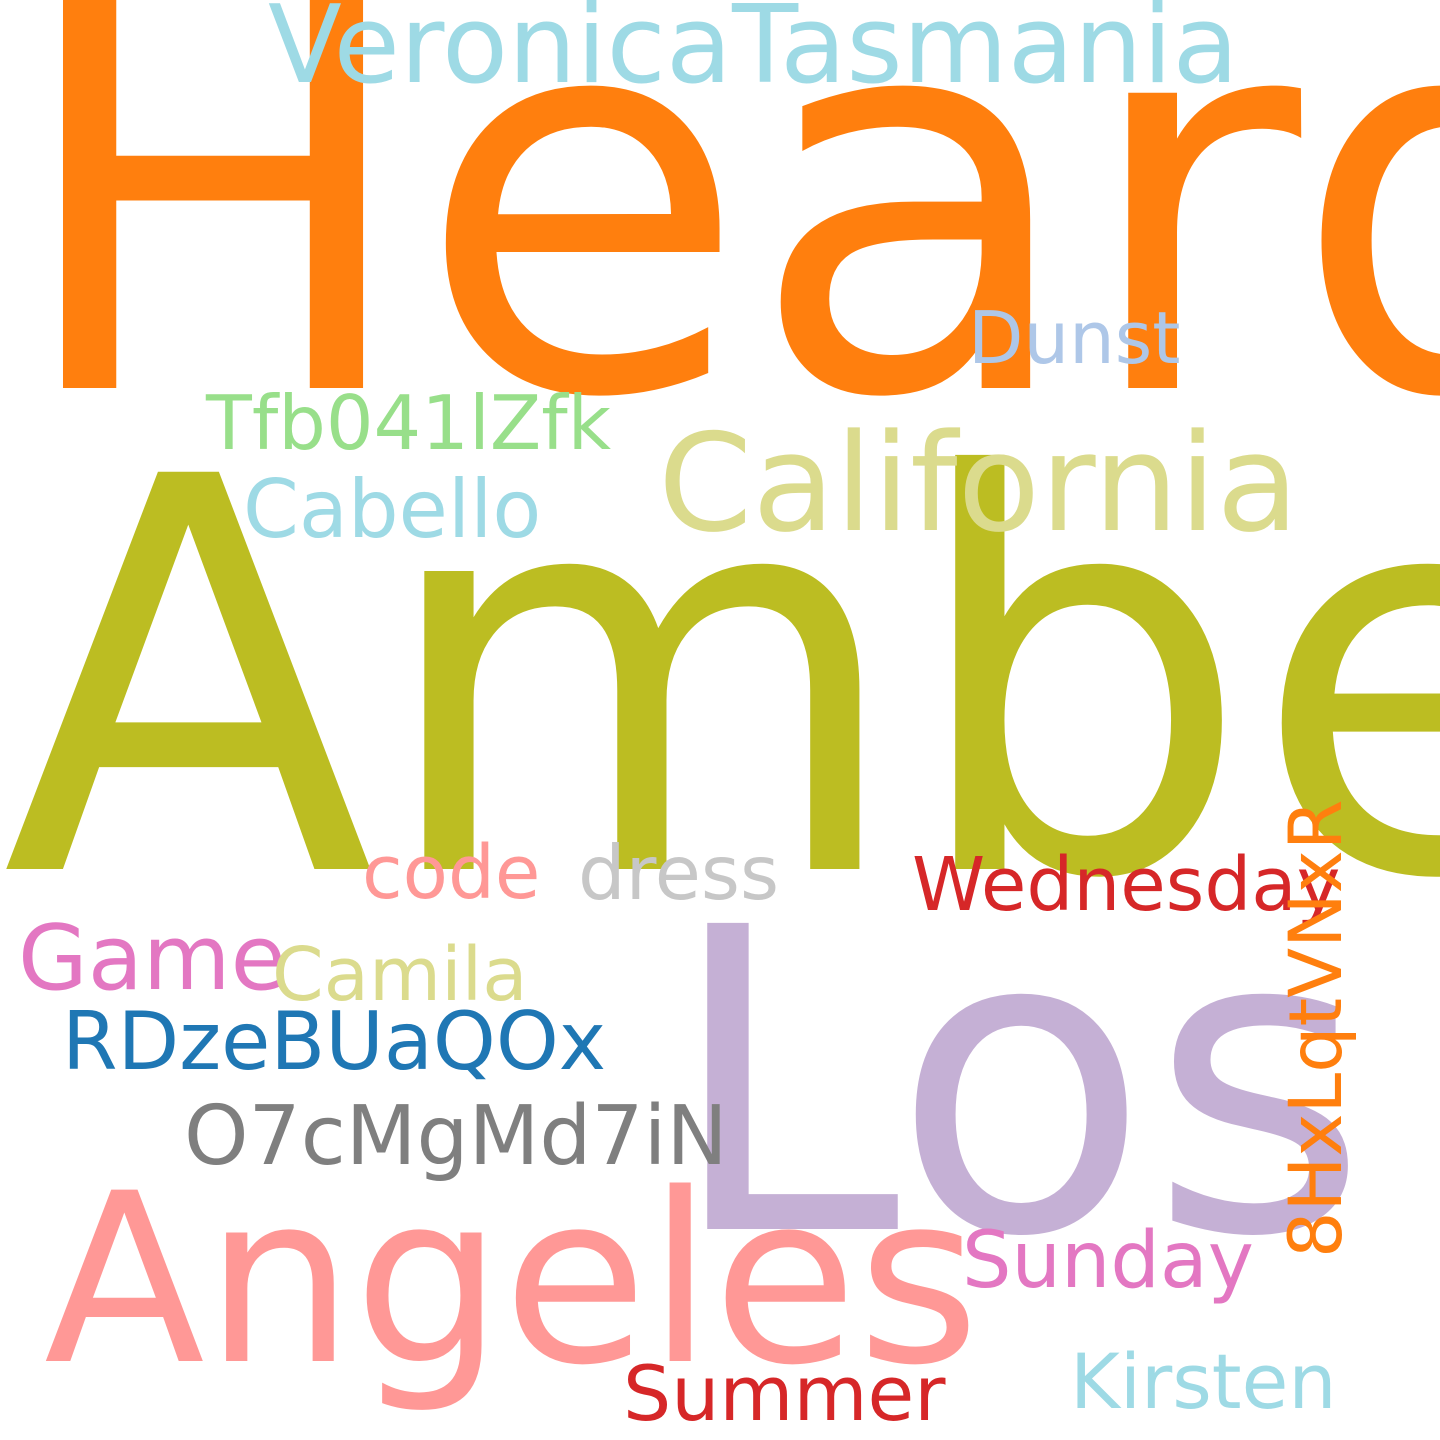 The width and height of the screenshot is (1440, 1440). Describe the element at coordinates (409, 423) in the screenshot. I see `word-tfb041lzfk: Tfb041lZfk` at that location.